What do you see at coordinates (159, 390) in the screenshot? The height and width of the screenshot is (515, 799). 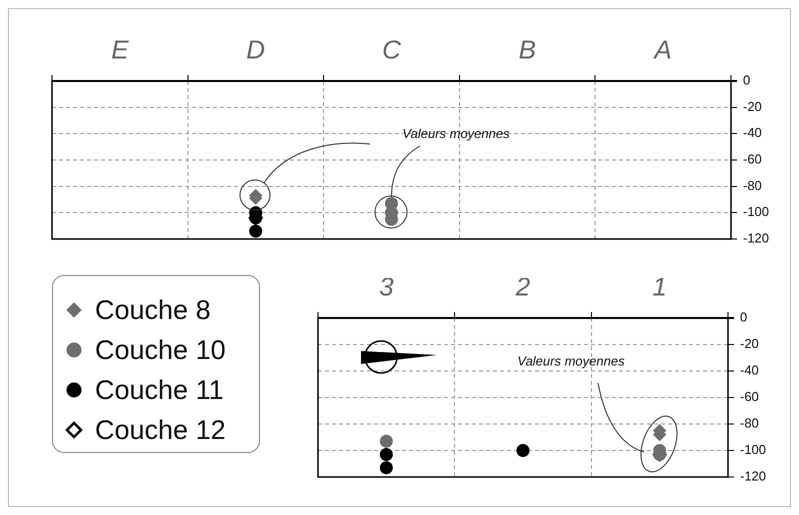 I see `legend-label: Couche 11` at bounding box center [159, 390].